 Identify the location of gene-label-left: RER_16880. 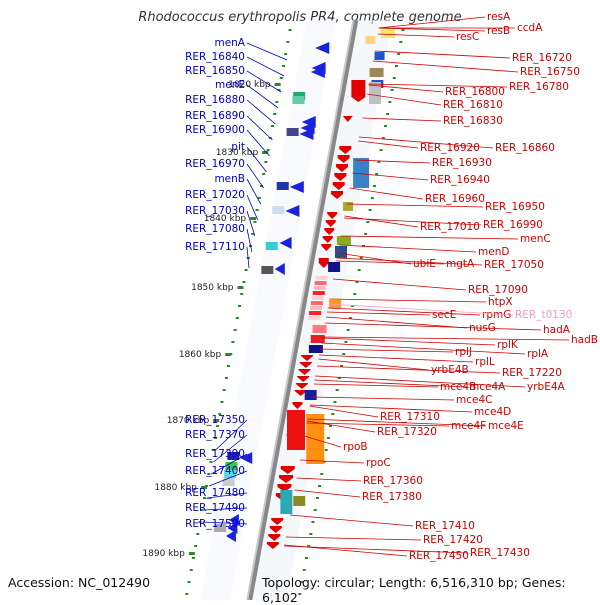
(215, 100).